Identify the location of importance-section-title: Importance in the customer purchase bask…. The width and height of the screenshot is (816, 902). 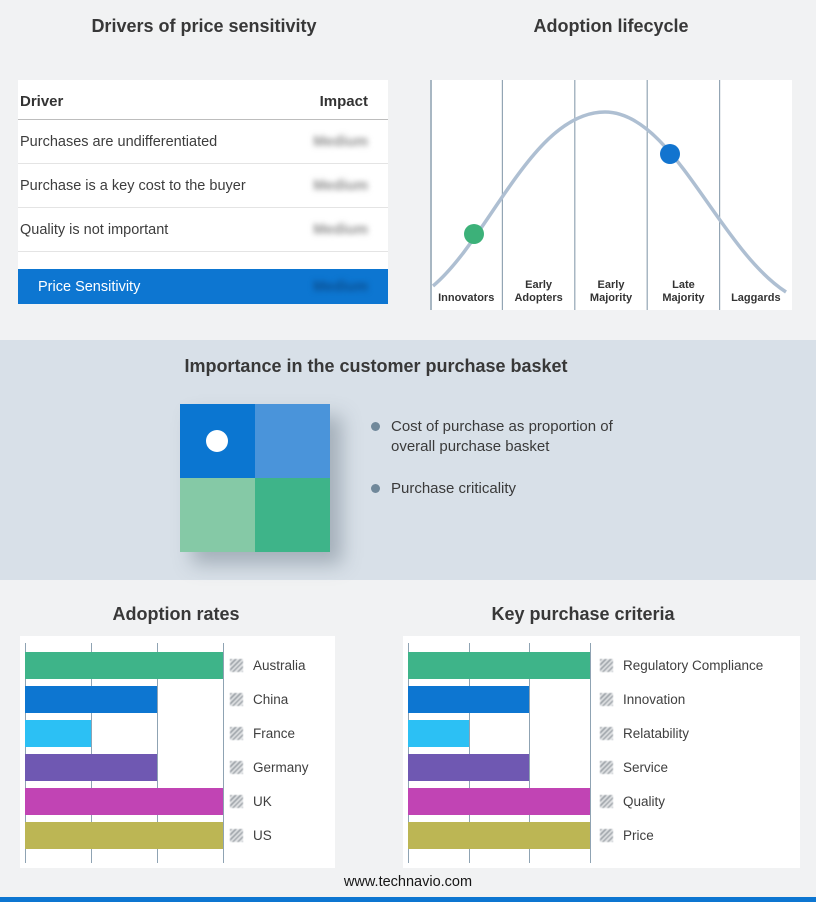
(376, 366).